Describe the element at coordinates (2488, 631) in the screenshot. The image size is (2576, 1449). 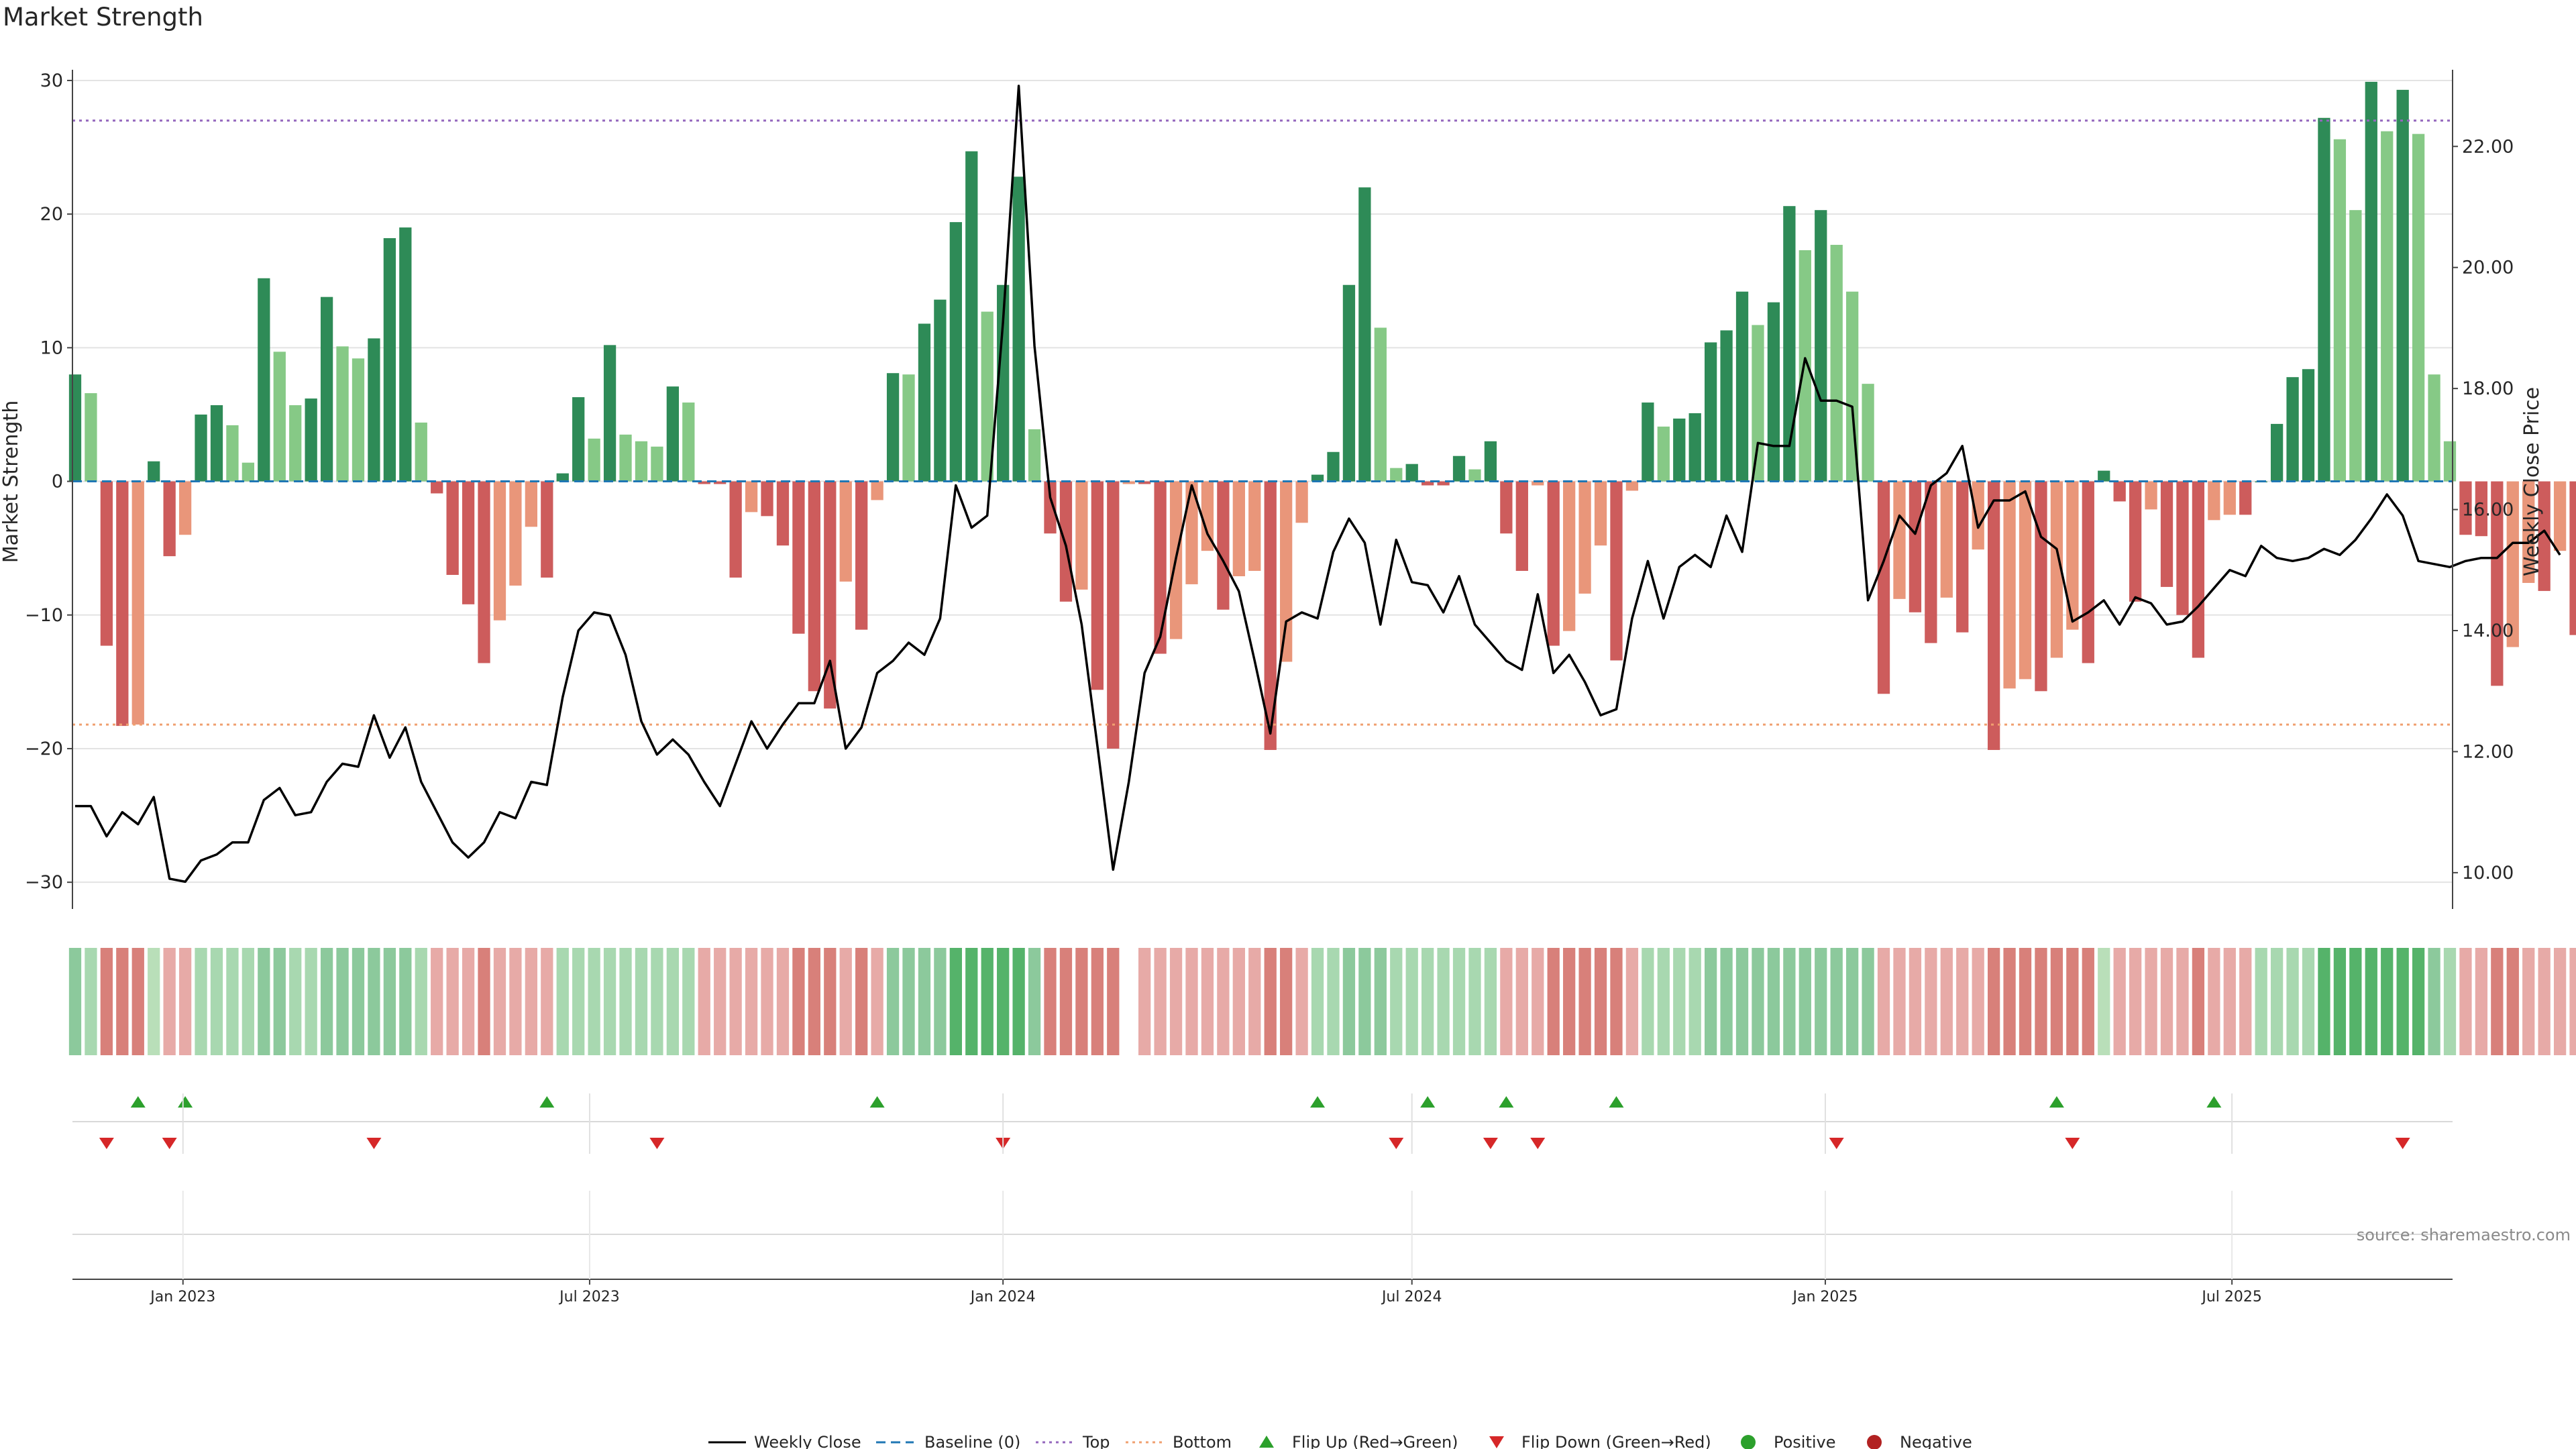
I see `y2-tick-label: 14.00` at that location.